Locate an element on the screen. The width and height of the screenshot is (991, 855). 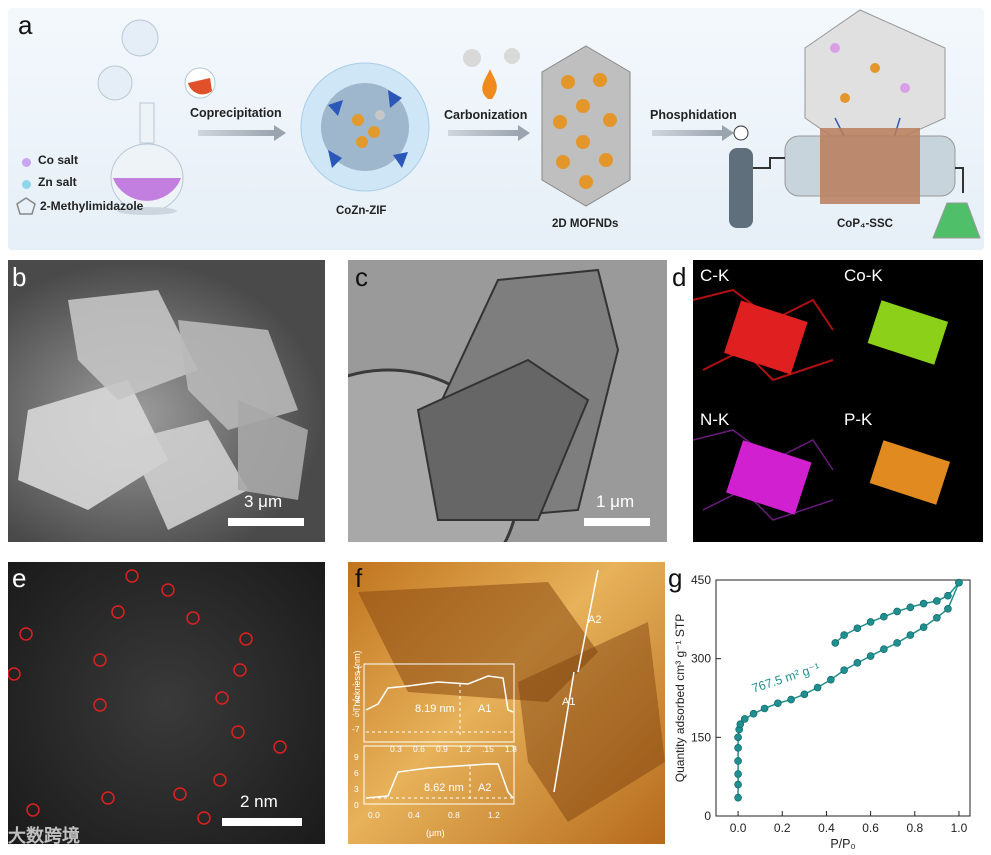
panel-label-d: d is located at coordinates (679, 277).